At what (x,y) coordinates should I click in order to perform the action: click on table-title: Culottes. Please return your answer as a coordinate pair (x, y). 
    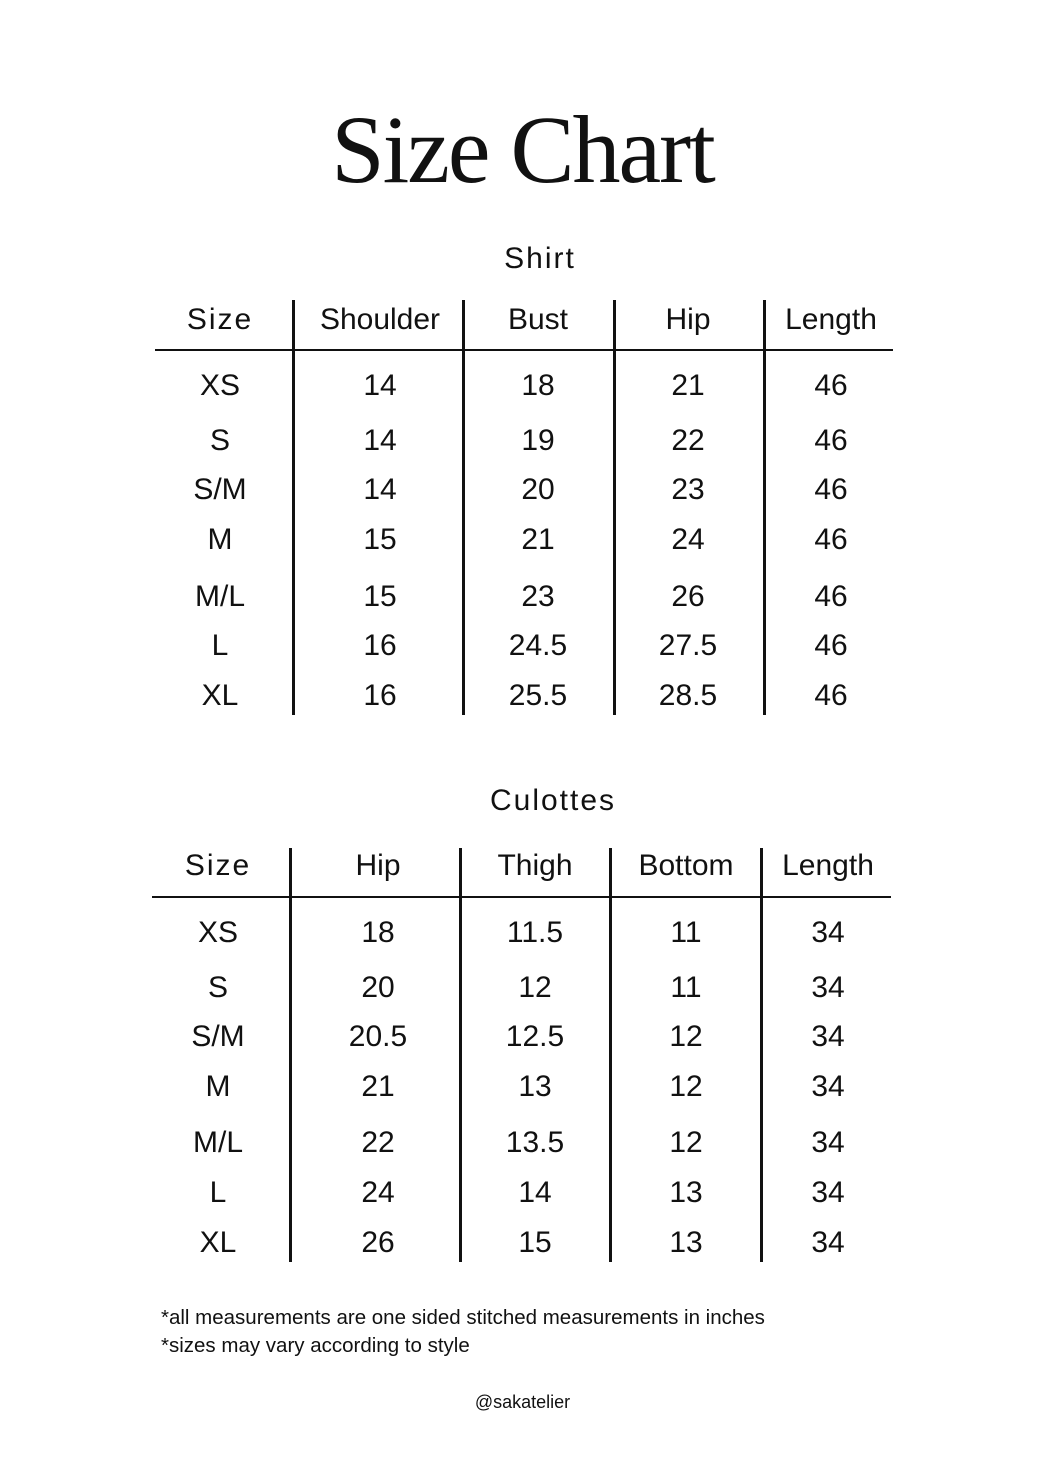
    Looking at the image, I should click on (553, 800).